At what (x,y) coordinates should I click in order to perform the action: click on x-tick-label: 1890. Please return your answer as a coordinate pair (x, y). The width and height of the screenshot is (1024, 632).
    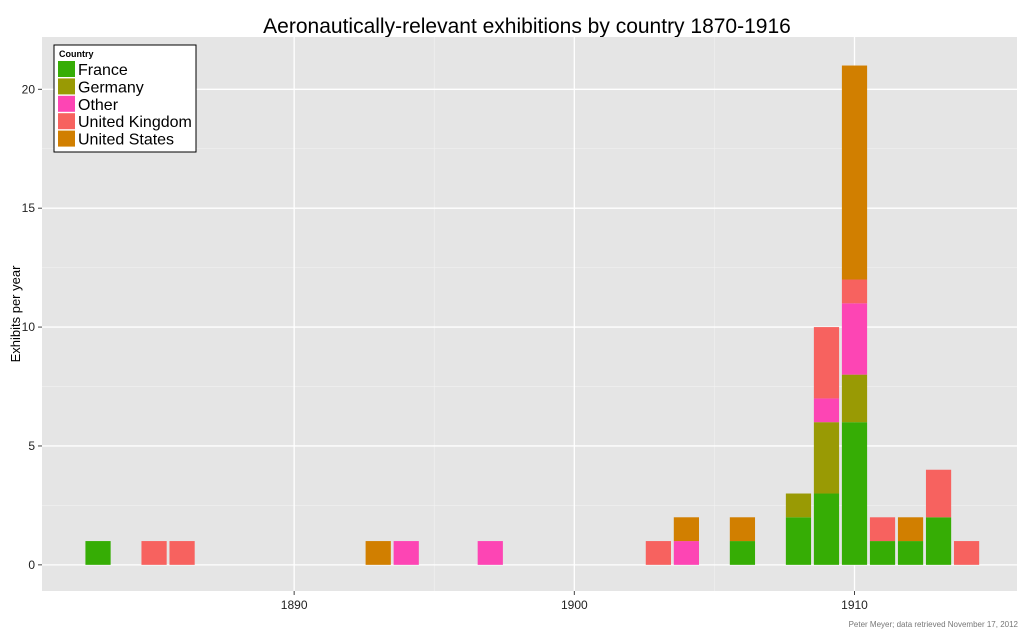
    Looking at the image, I should click on (294, 605).